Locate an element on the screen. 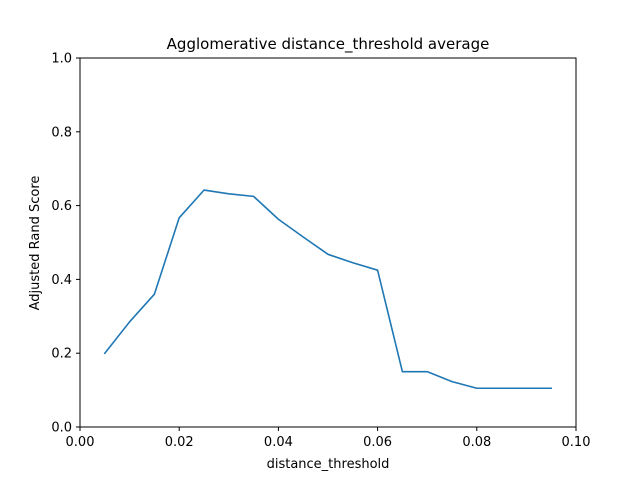 Image resolution: width=640 pixels, height=480 pixels. x-tick-label: 0.06 is located at coordinates (377, 442).